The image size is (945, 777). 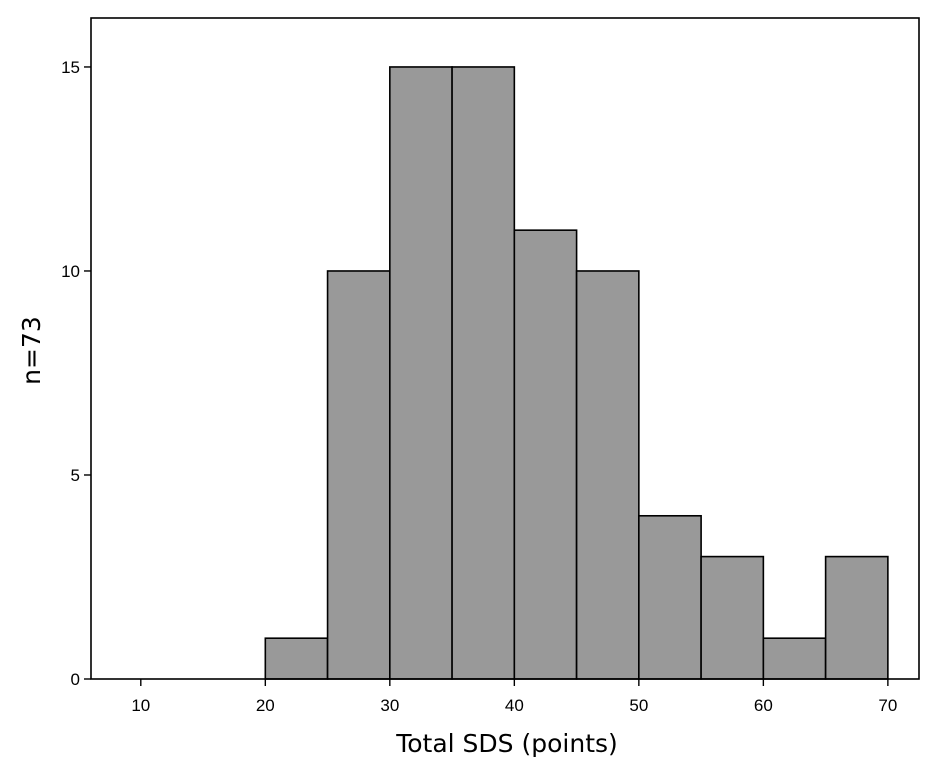 I want to click on x-axis-ticks: 10 20 30 40 50 60 70, so click(x=514, y=697).